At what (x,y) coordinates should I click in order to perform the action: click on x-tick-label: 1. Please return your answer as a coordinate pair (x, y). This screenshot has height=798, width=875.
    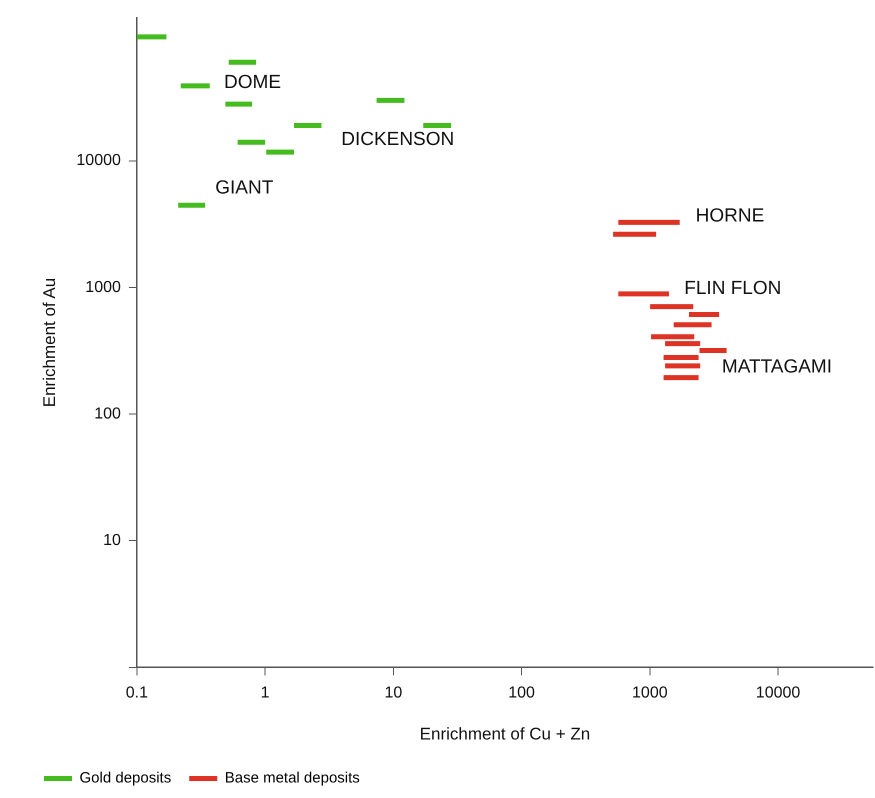
    Looking at the image, I should click on (265, 693).